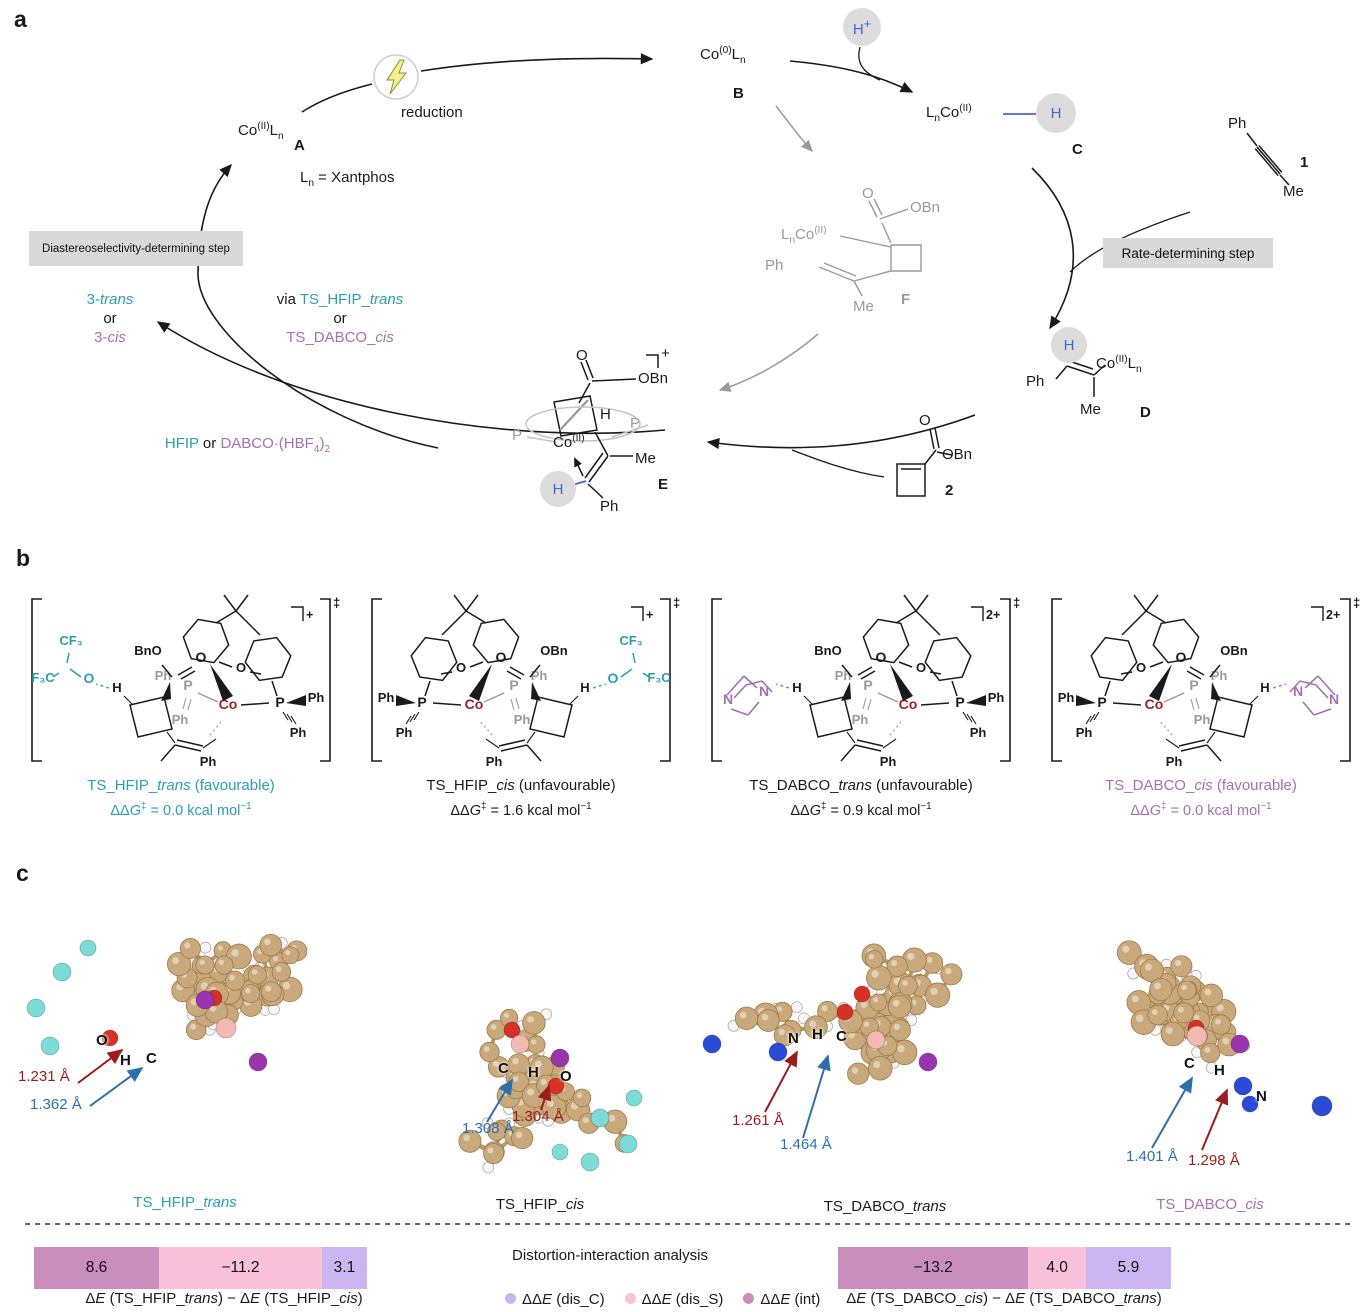  I want to click on atom-1-0: C, so click(503, 1068).